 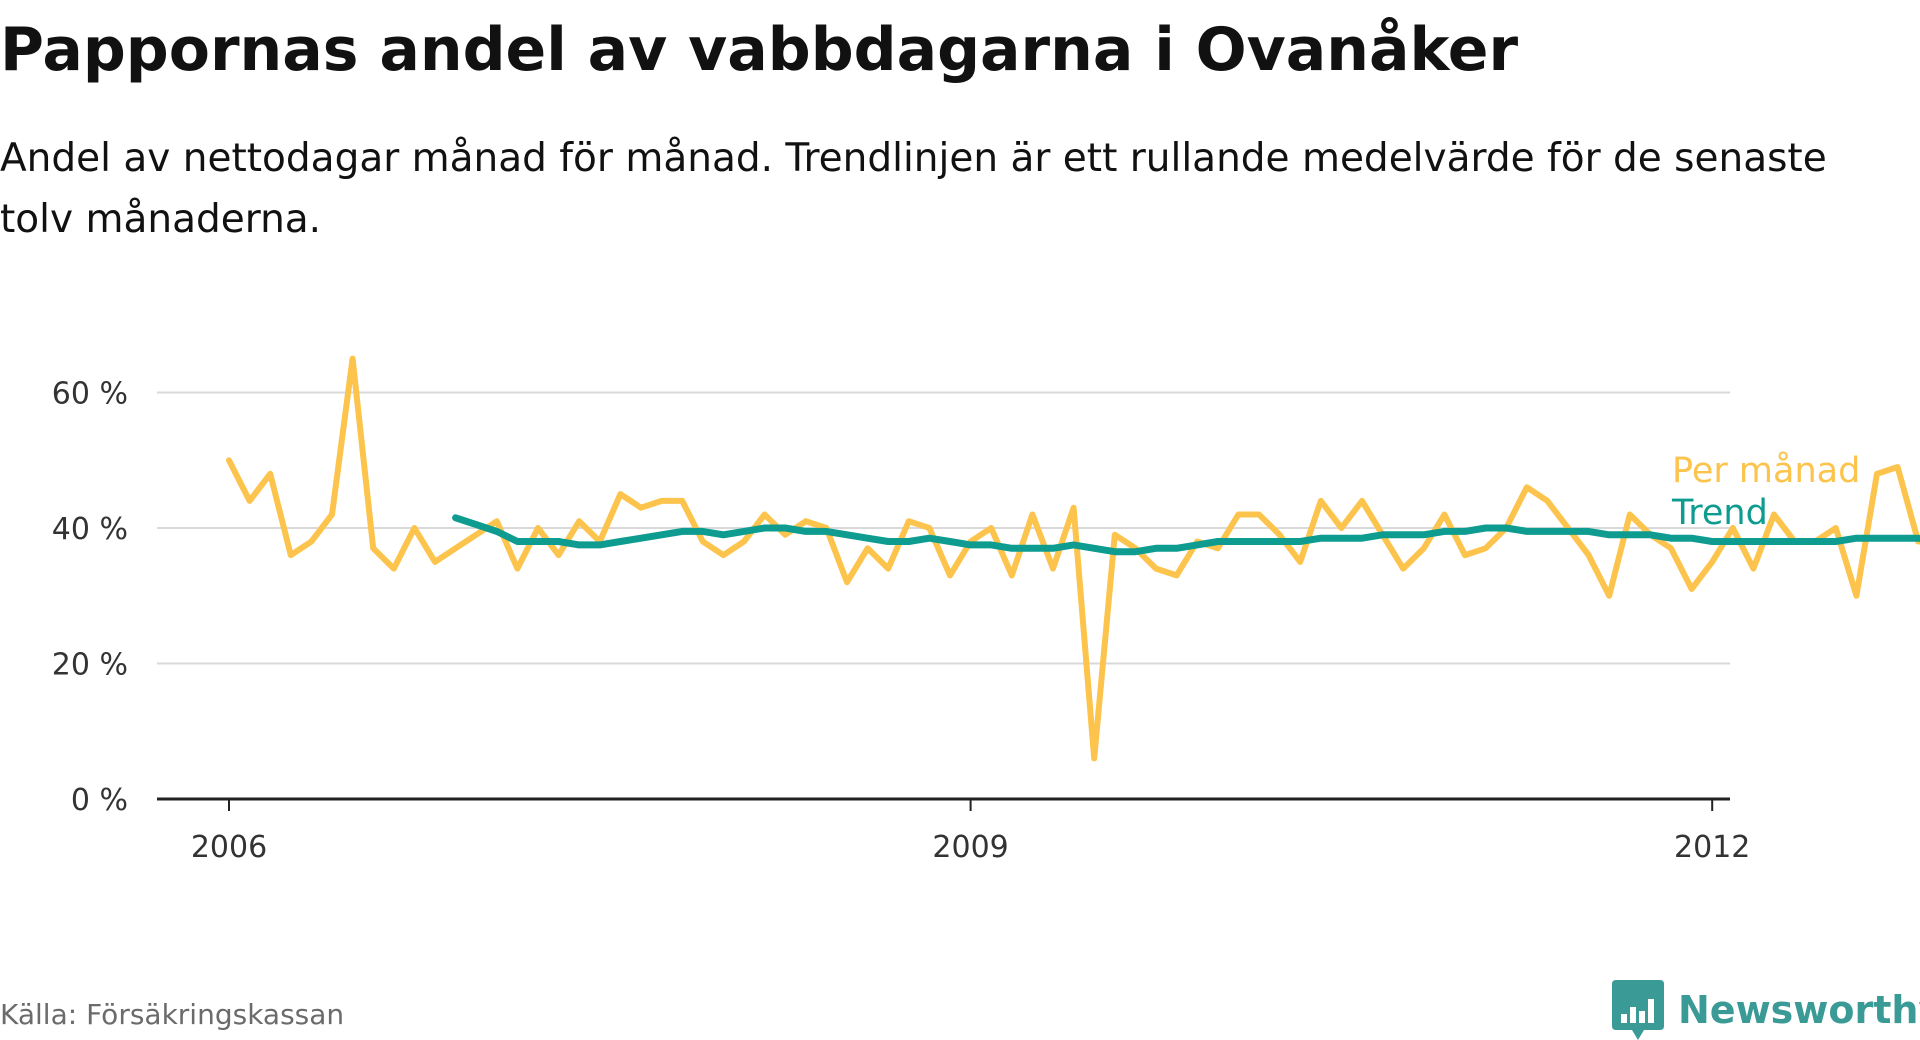 What do you see at coordinates (1799, 1010) in the screenshot?
I see `brand-name: Newsworthy` at bounding box center [1799, 1010].